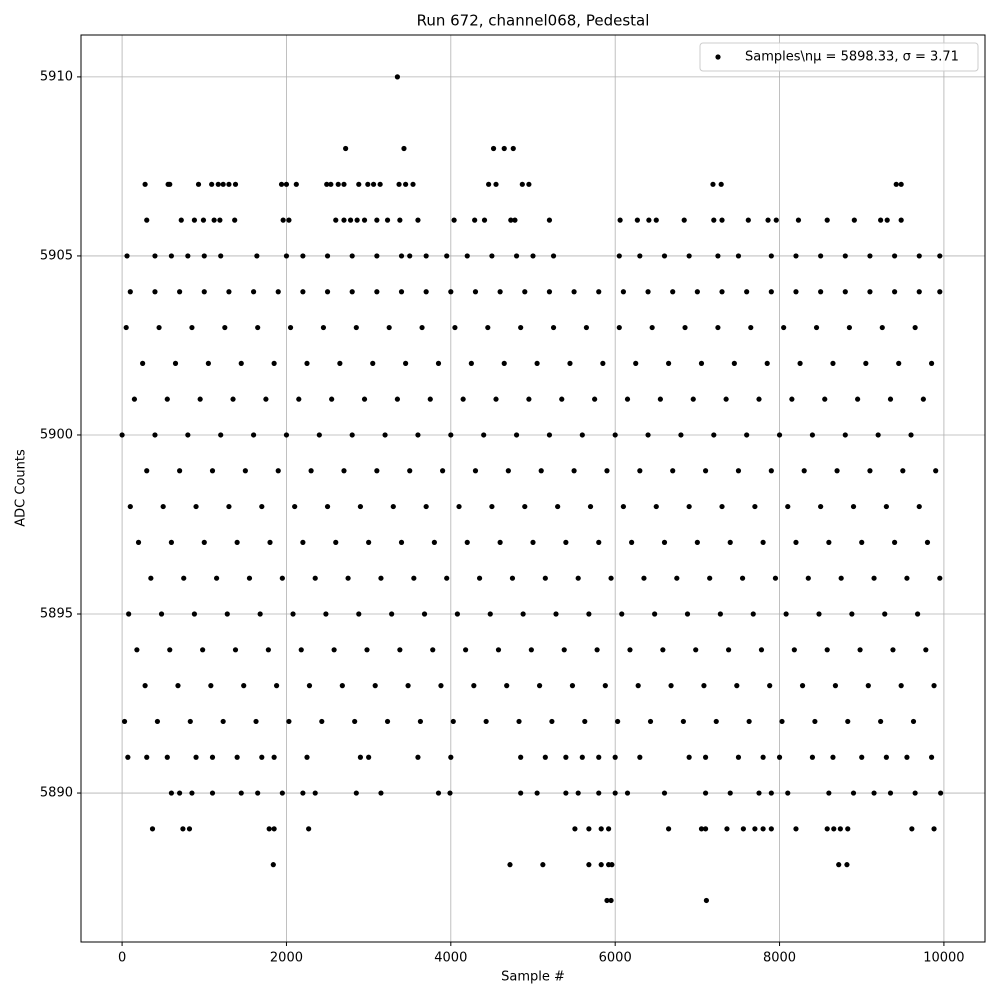 The image size is (1000, 1000). What do you see at coordinates (56, 255) in the screenshot?
I see `y-tick-label: 5905` at bounding box center [56, 255].